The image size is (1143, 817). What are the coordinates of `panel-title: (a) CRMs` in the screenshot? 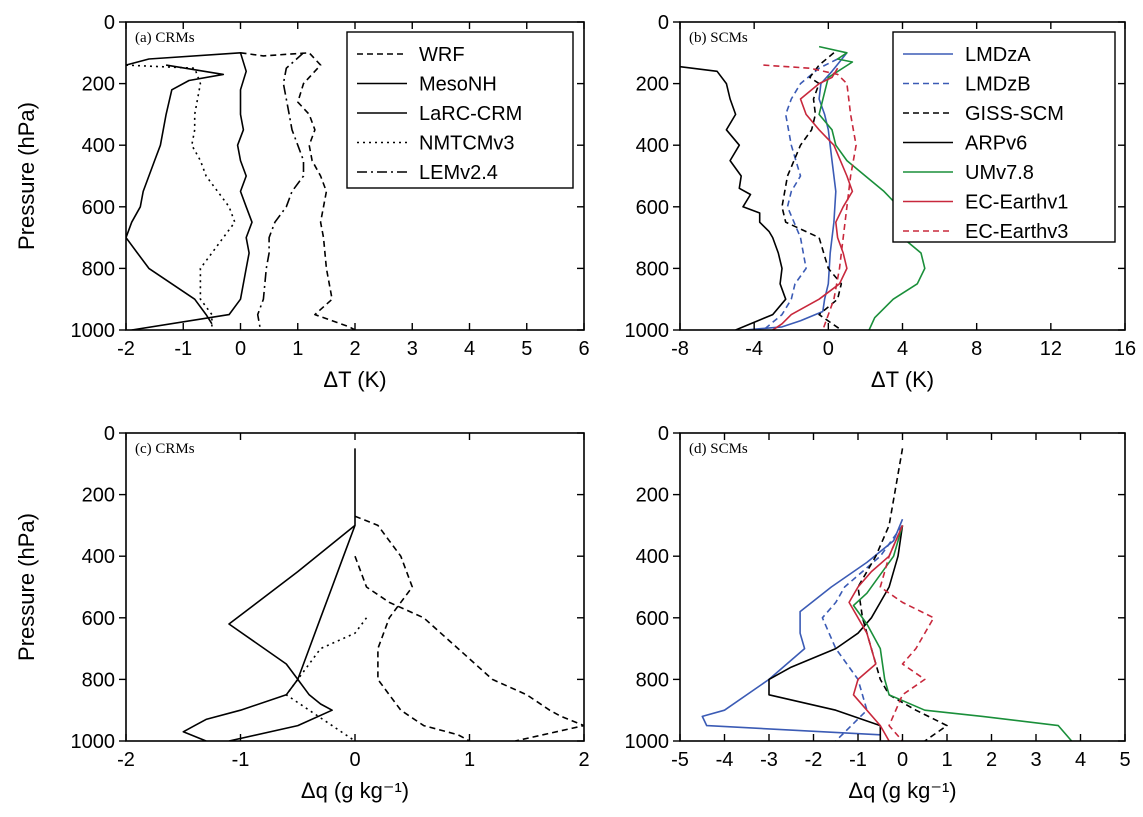 It's located at (165, 38).